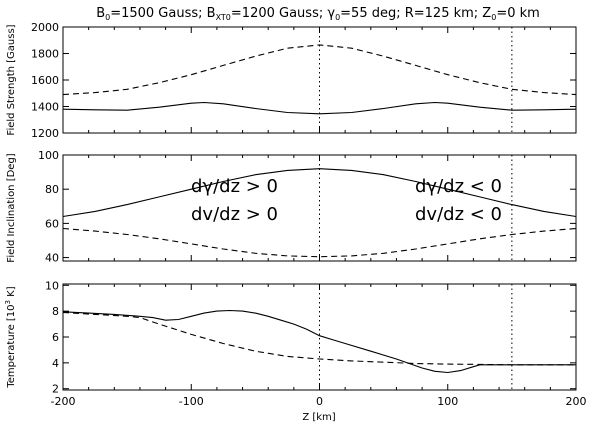  What do you see at coordinates (55, 311) in the screenshot?
I see `temperature-ytick-label: 8` at bounding box center [55, 311].